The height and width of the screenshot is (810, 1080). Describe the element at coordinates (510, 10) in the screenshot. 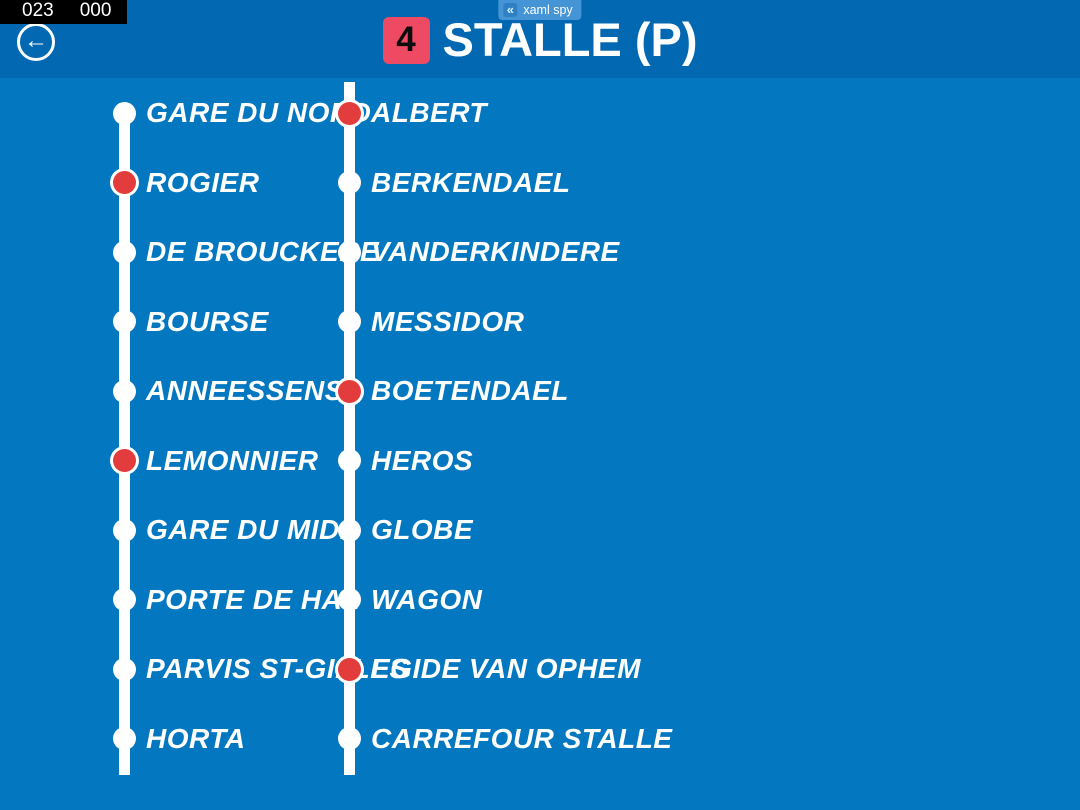

I see `chevron-double-left-icon: «` at that location.